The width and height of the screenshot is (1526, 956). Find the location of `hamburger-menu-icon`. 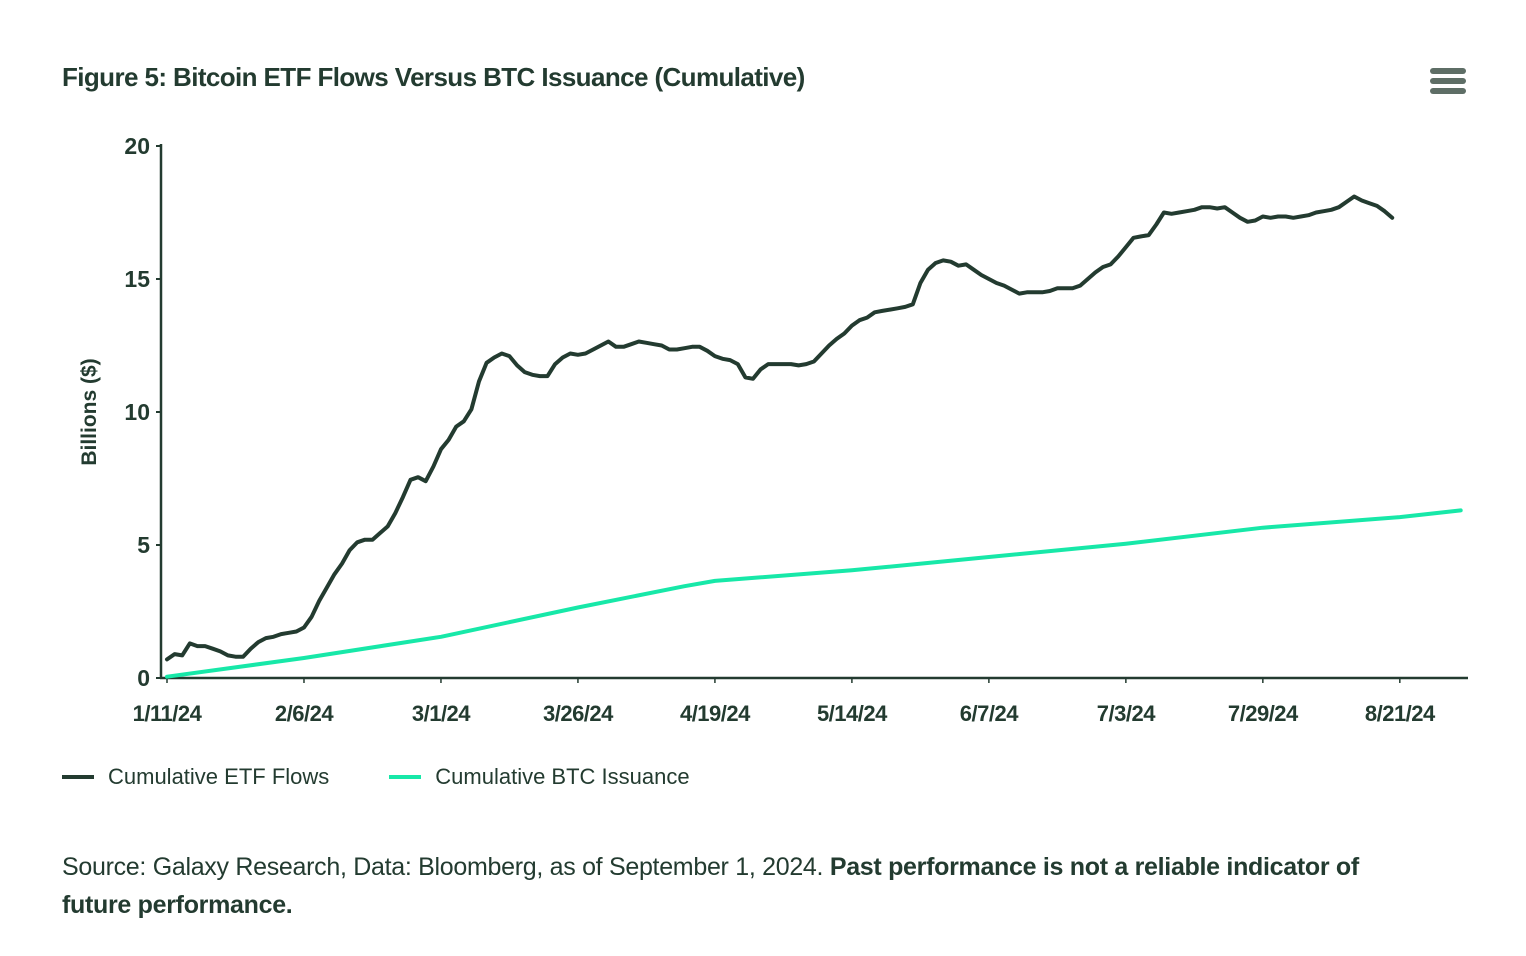

hamburger-menu-icon is located at coordinates (1448, 71).